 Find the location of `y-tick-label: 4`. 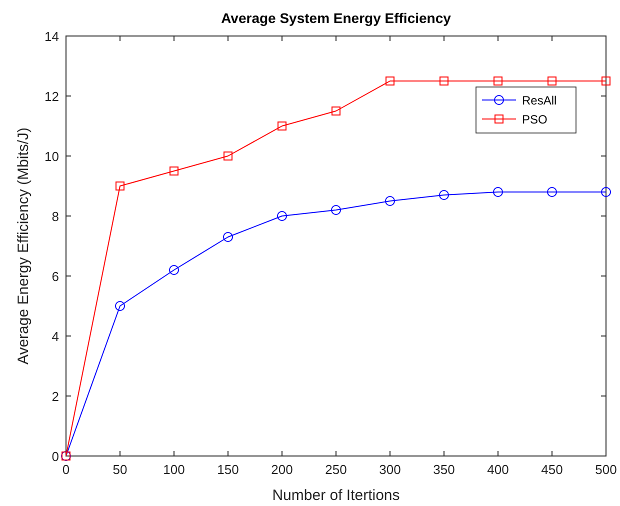

y-tick-label: 4 is located at coordinates (55, 336).